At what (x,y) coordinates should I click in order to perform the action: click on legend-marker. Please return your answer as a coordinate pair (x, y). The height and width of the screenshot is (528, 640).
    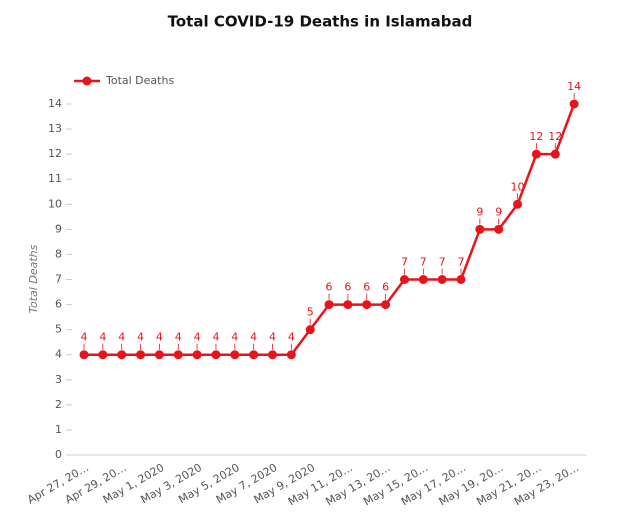
    Looking at the image, I should click on (87, 81).